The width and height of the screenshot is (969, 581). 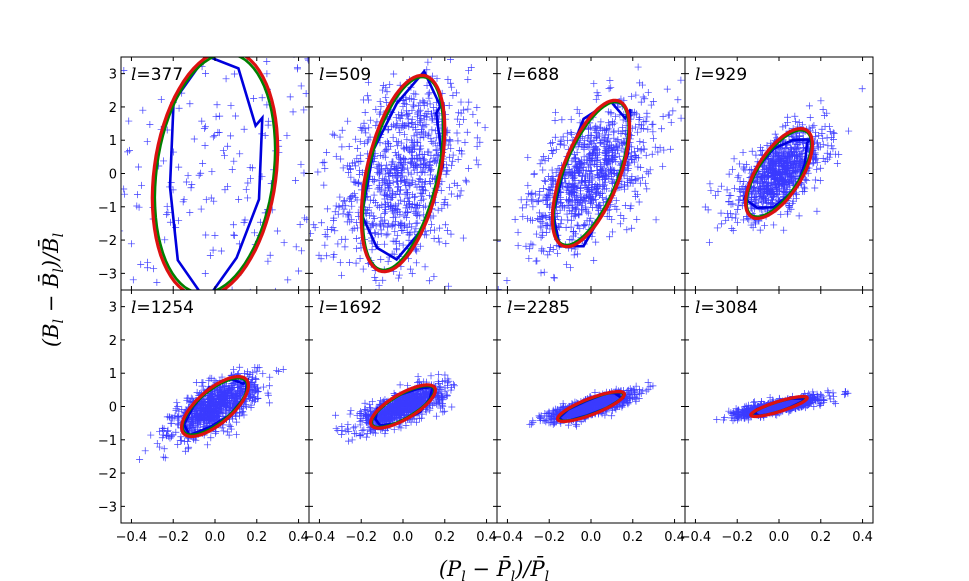 I want to click on x-tick-label: 0.2, so click(x=256, y=537).